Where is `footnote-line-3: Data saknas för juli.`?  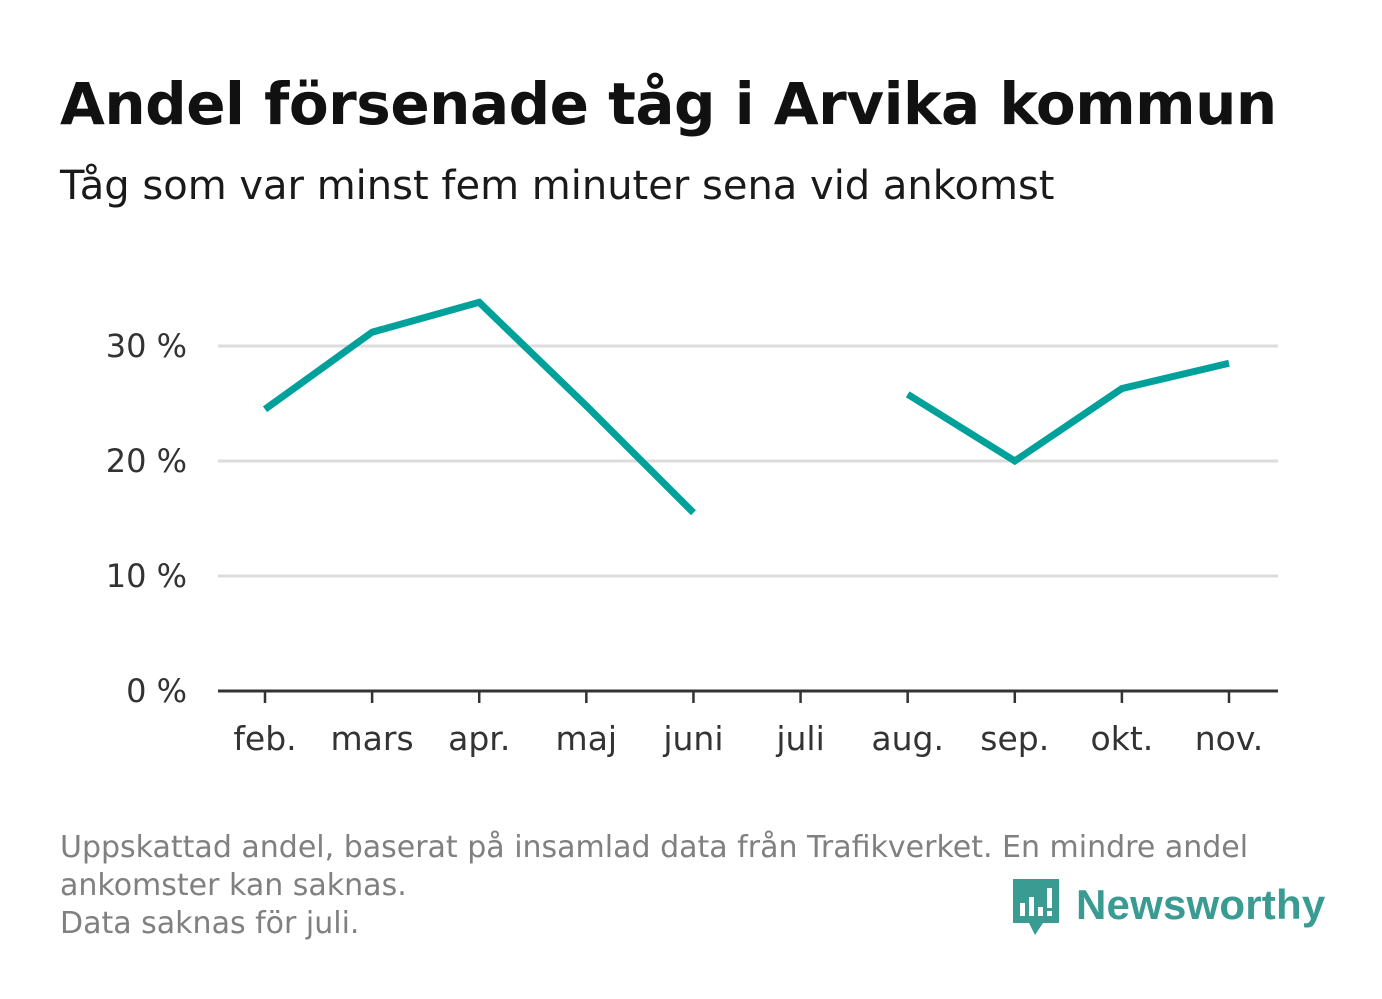 footnote-line-3: Data saknas för juli. is located at coordinates (210, 923).